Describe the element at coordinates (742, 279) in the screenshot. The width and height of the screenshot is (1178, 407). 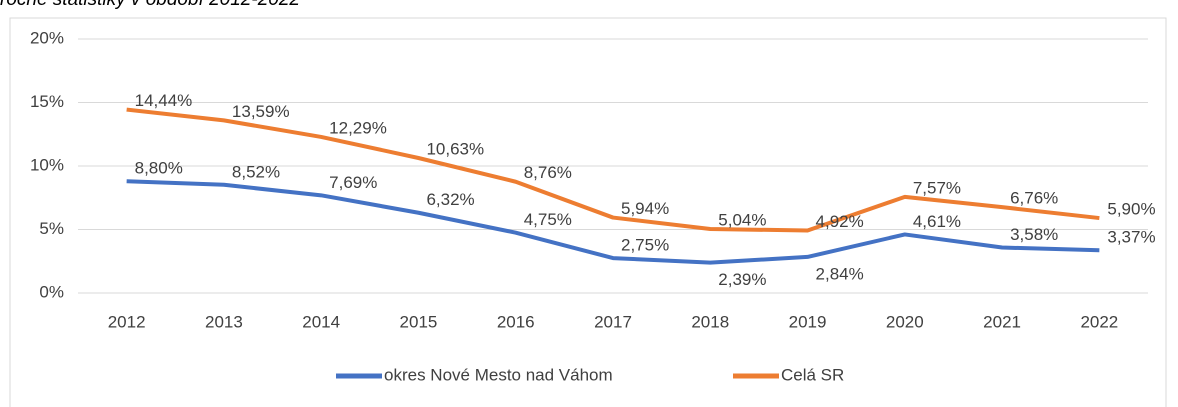
I see `data-label: 2,39%` at that location.